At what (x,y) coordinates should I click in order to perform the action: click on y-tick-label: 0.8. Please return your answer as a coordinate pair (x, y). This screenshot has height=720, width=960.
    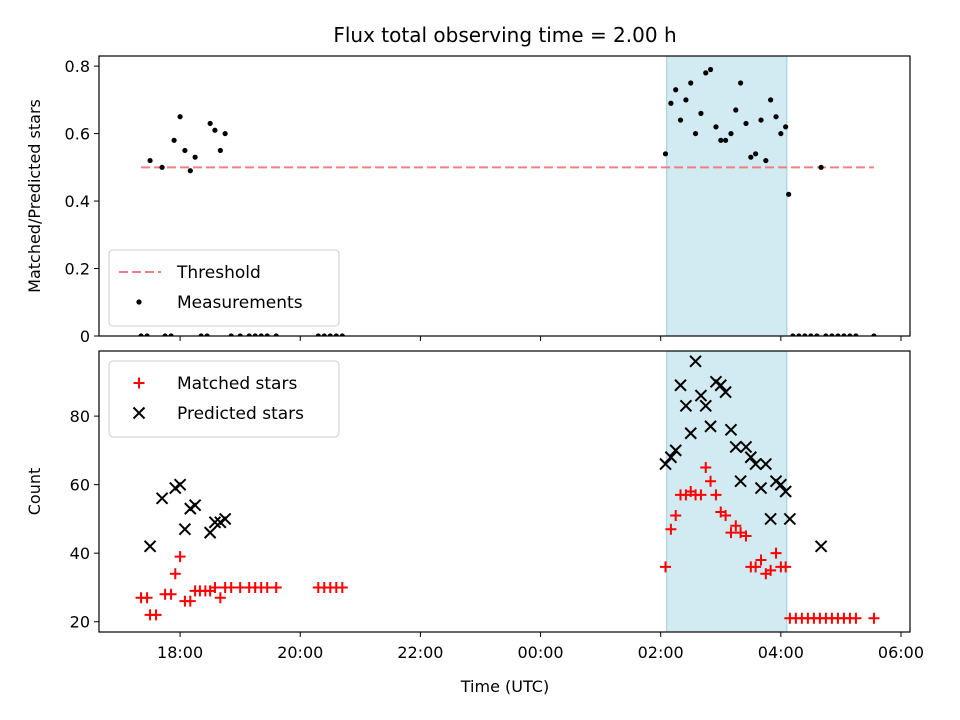
    Looking at the image, I should click on (77, 66).